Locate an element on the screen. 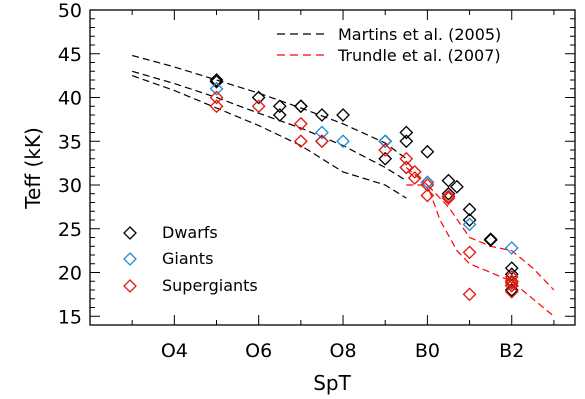  y-tick-label: 50 is located at coordinates (70, 11).